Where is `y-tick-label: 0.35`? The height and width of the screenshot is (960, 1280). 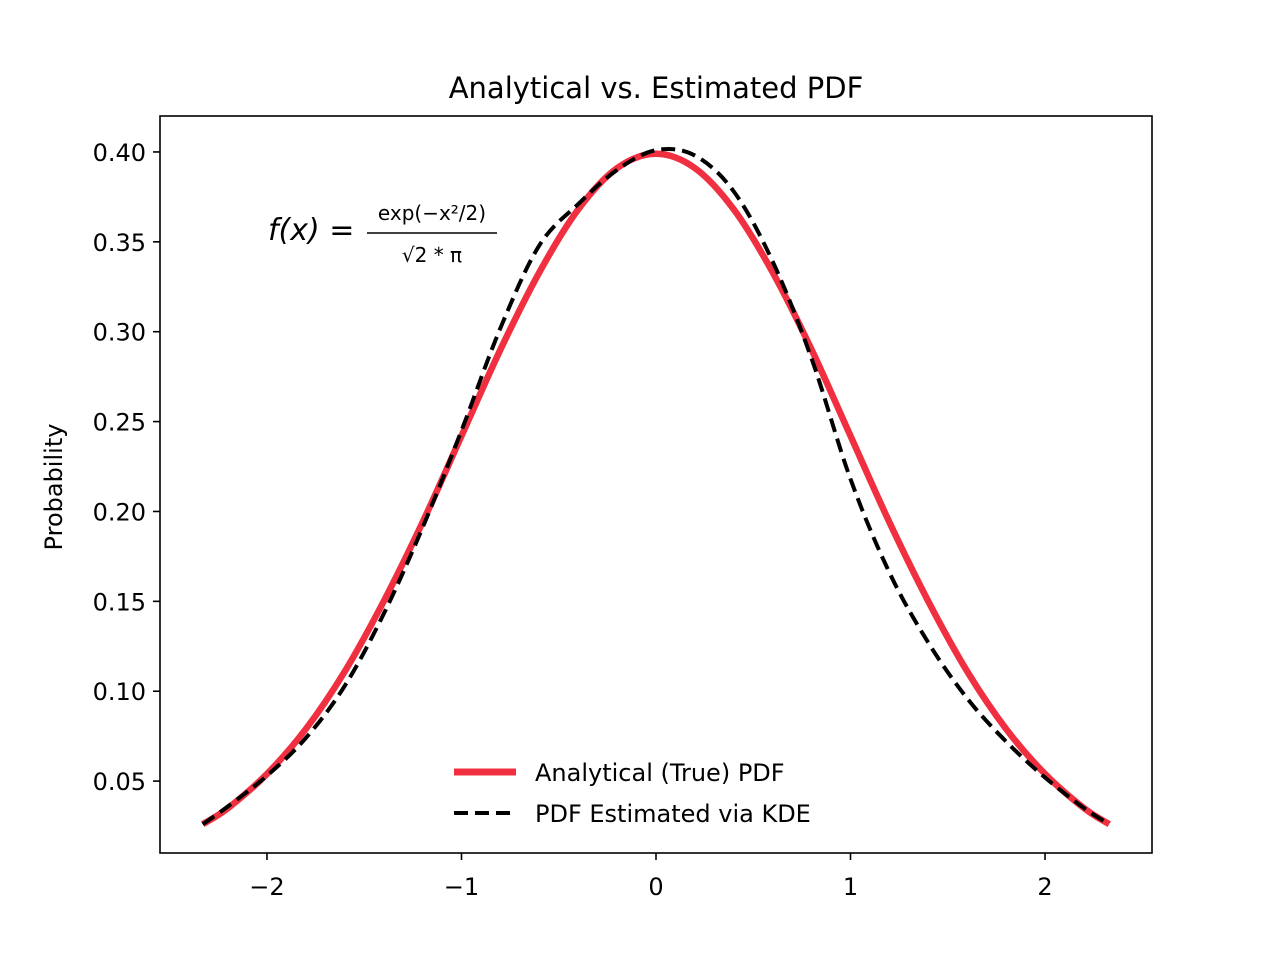 y-tick-label: 0.35 is located at coordinates (119, 243).